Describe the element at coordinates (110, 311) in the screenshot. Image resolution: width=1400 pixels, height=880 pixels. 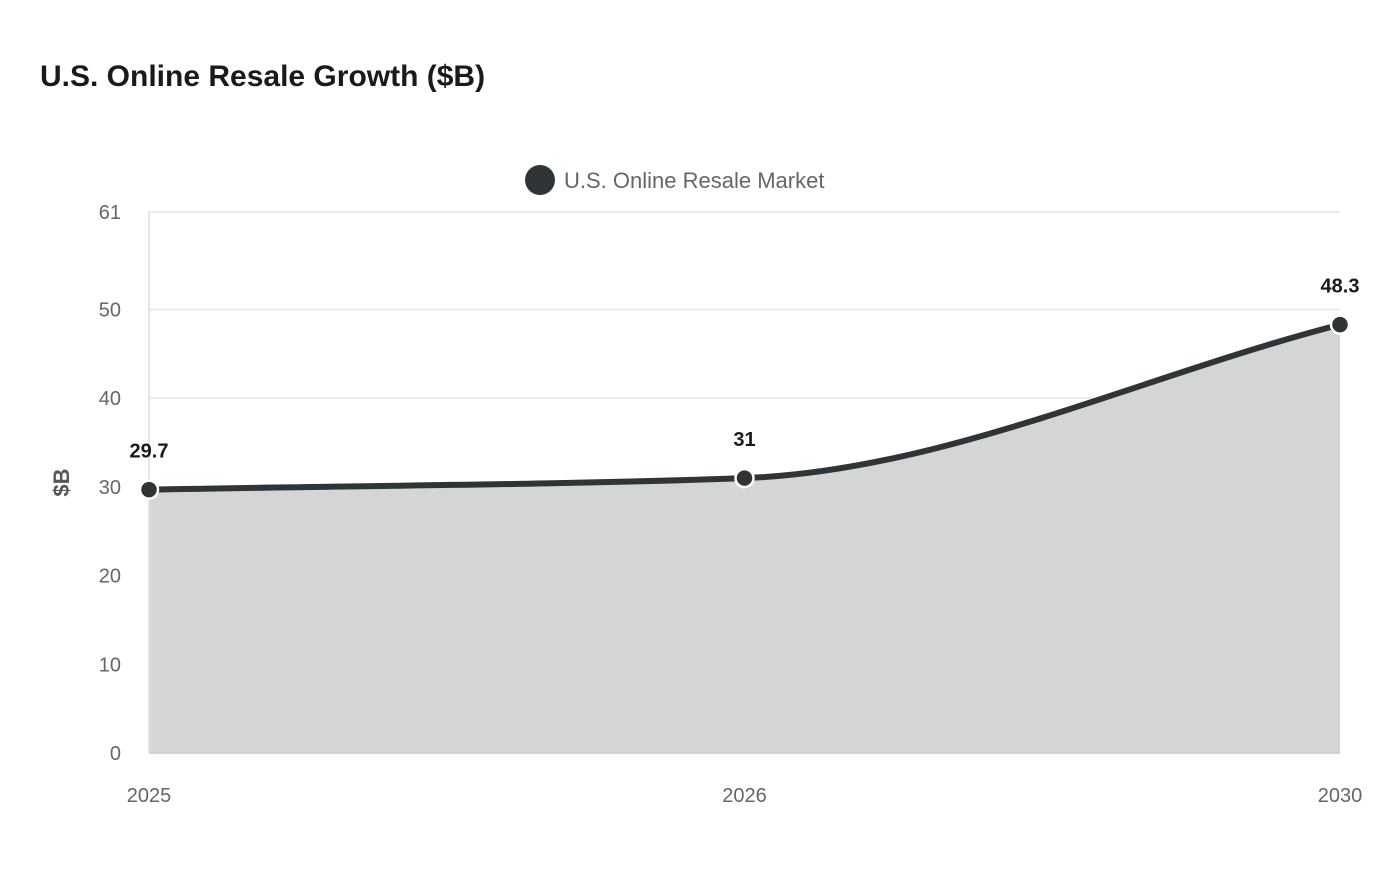
I see `y-tick-label: 50` at that location.